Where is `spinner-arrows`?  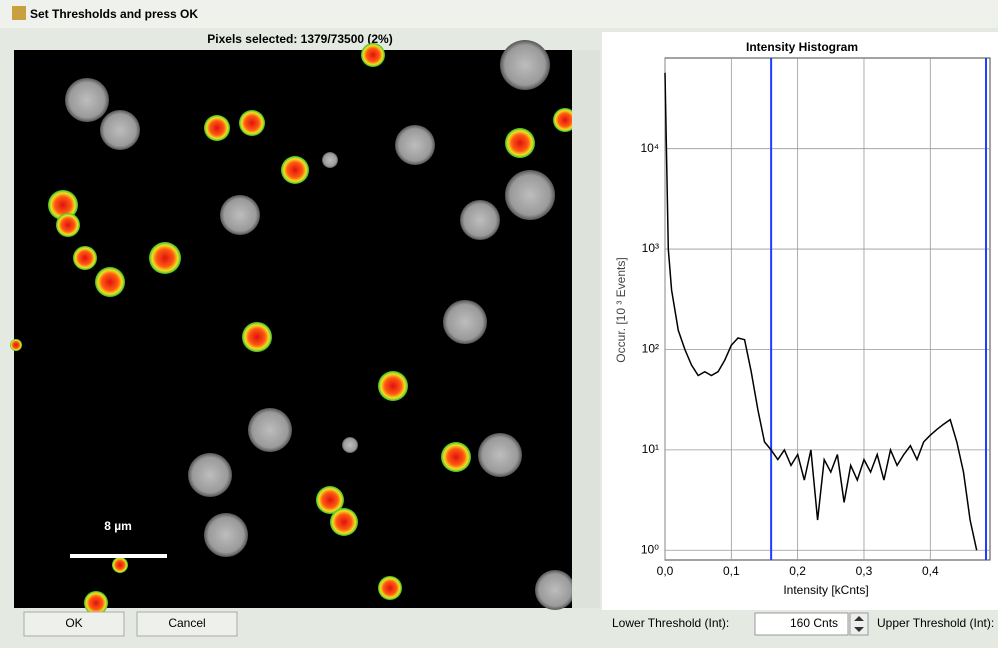 spinner-arrows is located at coordinates (859, 624).